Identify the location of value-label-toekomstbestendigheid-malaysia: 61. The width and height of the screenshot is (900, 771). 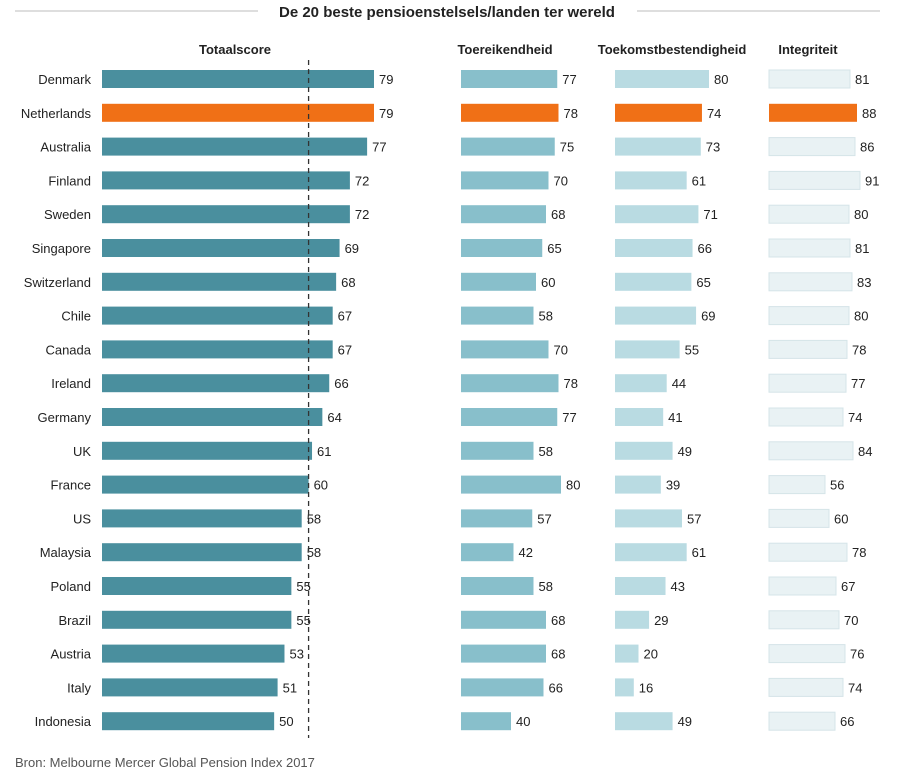
(699, 552).